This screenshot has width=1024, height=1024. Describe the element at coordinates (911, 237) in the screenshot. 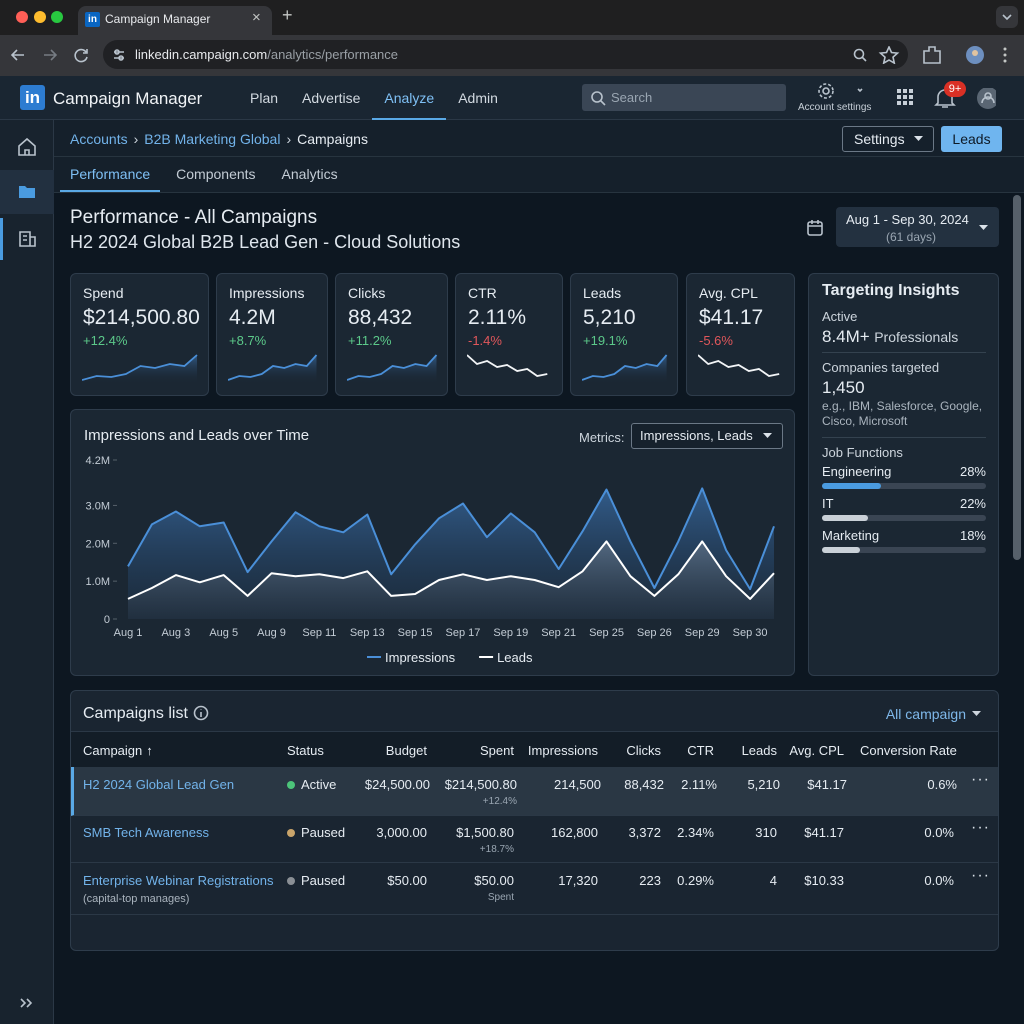

I see `date-days: (61 days)` at that location.